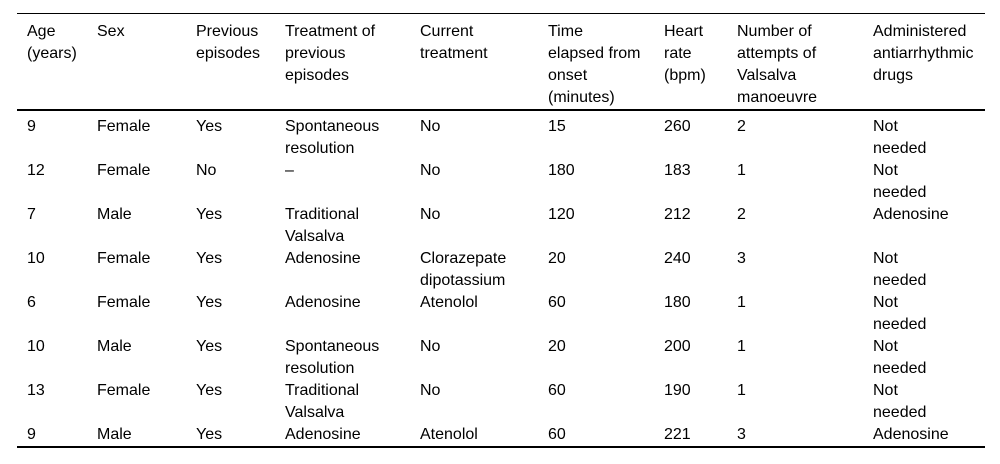  What do you see at coordinates (146, 62) in the screenshot?
I see `column-header-1: Sex` at bounding box center [146, 62].